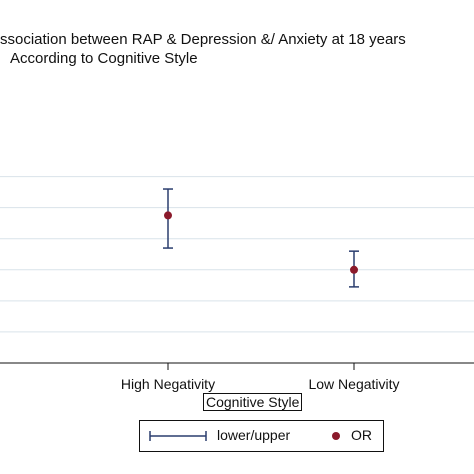 The height and width of the screenshot is (474, 474). I want to click on x-tick-label-low-negativity: Low Negativity, so click(354, 384).